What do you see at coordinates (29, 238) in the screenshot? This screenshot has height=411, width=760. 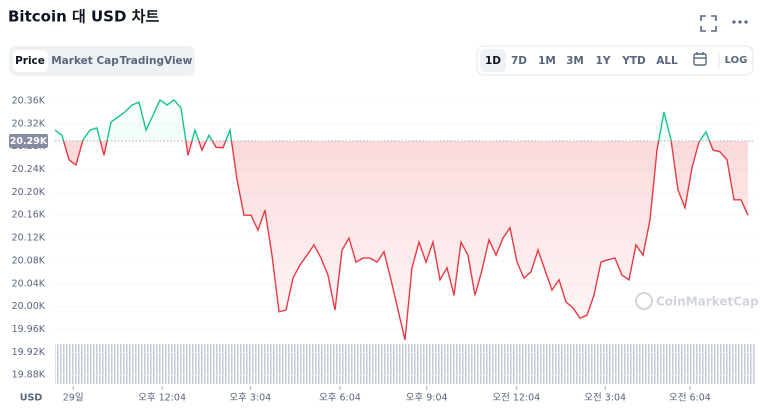 I see `y-tick-label: 20.12K` at bounding box center [29, 238].